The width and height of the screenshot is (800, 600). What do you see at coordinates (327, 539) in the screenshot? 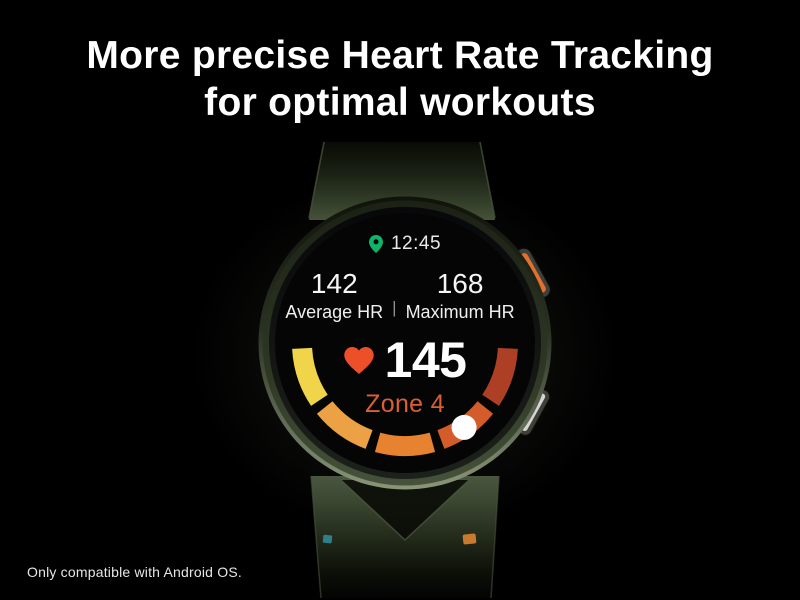
I see `strap-accent-left` at bounding box center [327, 539].